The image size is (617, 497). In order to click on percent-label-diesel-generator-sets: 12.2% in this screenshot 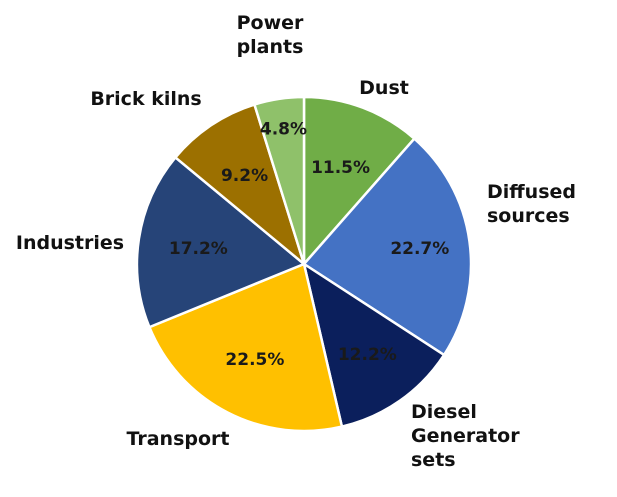, I will do `click(367, 355)`.